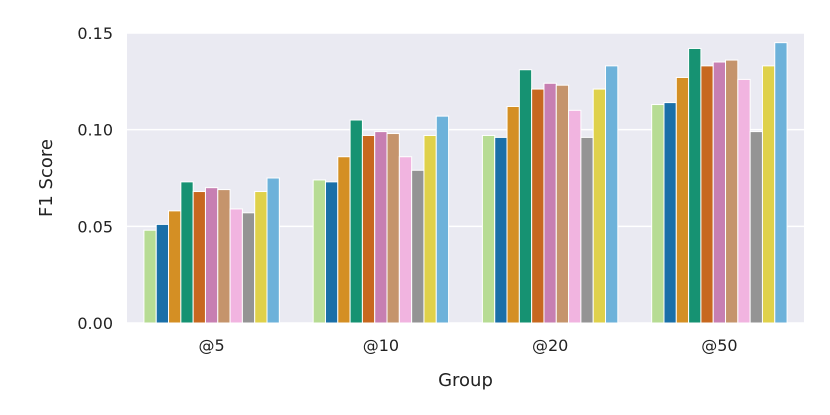 This screenshot has height=415, width=830. Describe the element at coordinates (381, 345) in the screenshot. I see `x-tick-label: @10` at that location.